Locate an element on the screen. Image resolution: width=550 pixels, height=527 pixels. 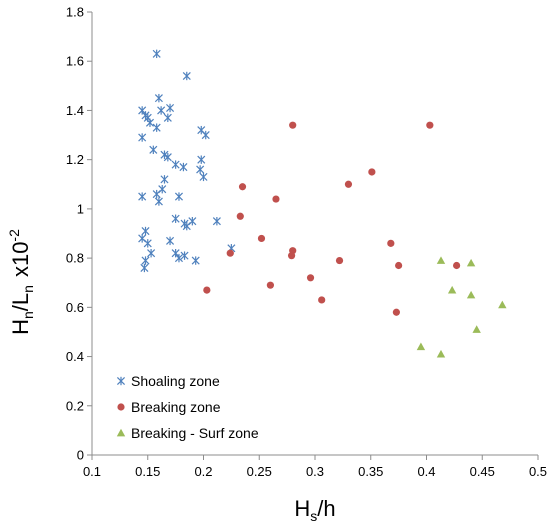
y-tick-label: 0.4 is located at coordinates (75, 356).